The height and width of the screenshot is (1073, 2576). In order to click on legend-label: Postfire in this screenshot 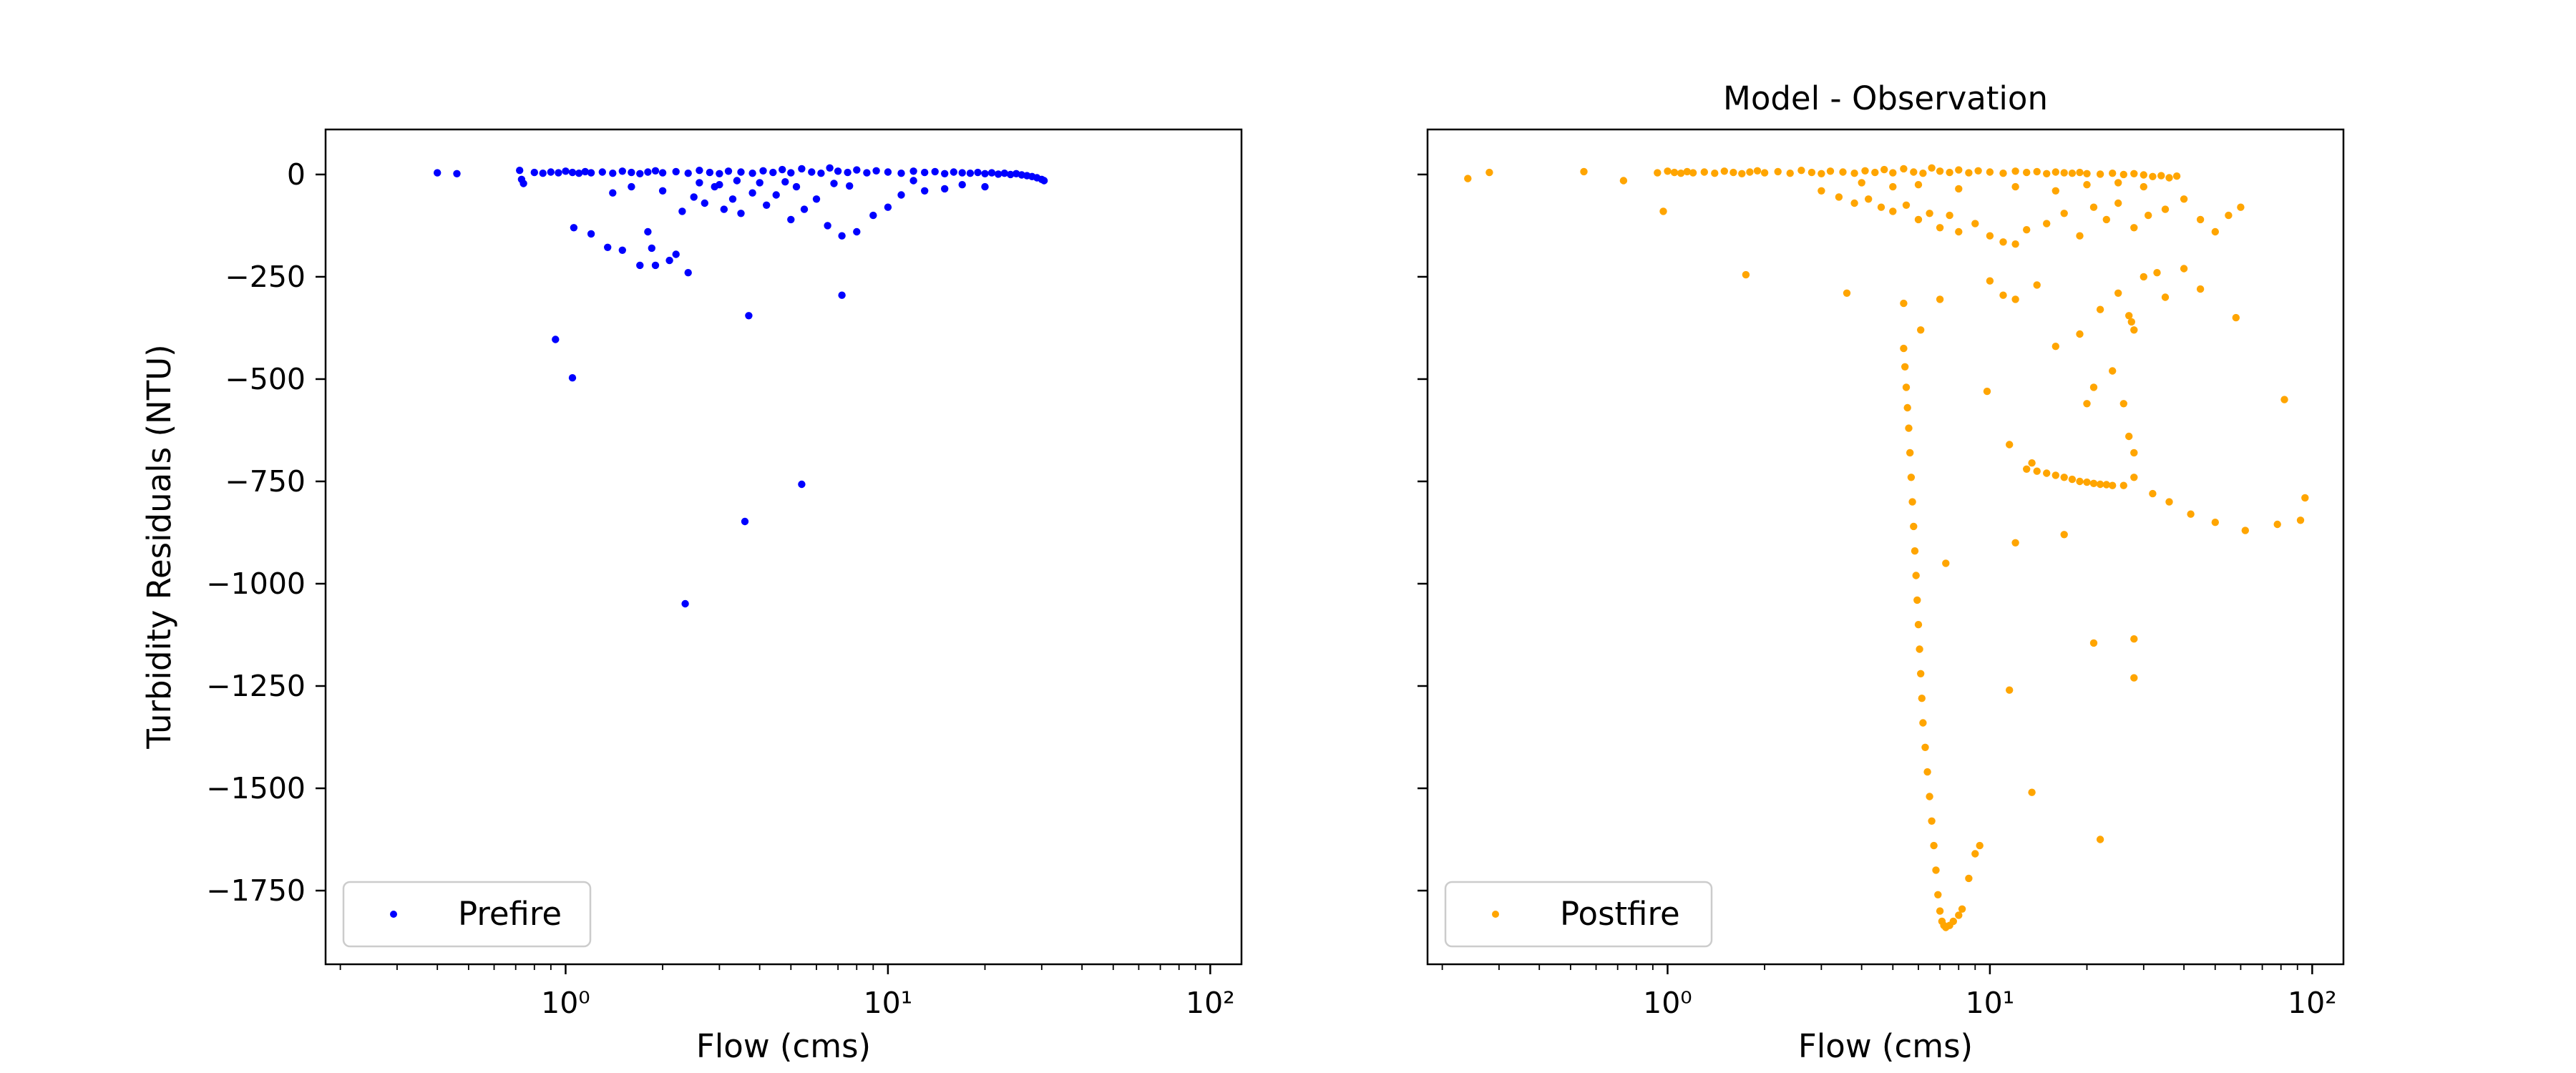, I will do `click(1620, 914)`.